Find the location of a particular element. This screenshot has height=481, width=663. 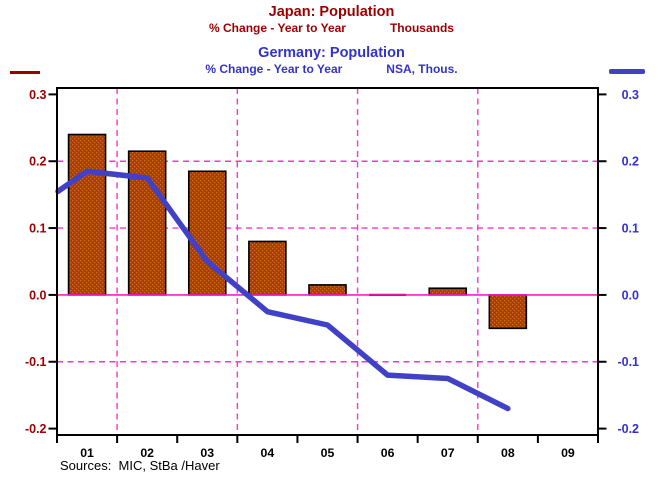

y-axis-label-left: -0.2 is located at coordinates (36, 429).